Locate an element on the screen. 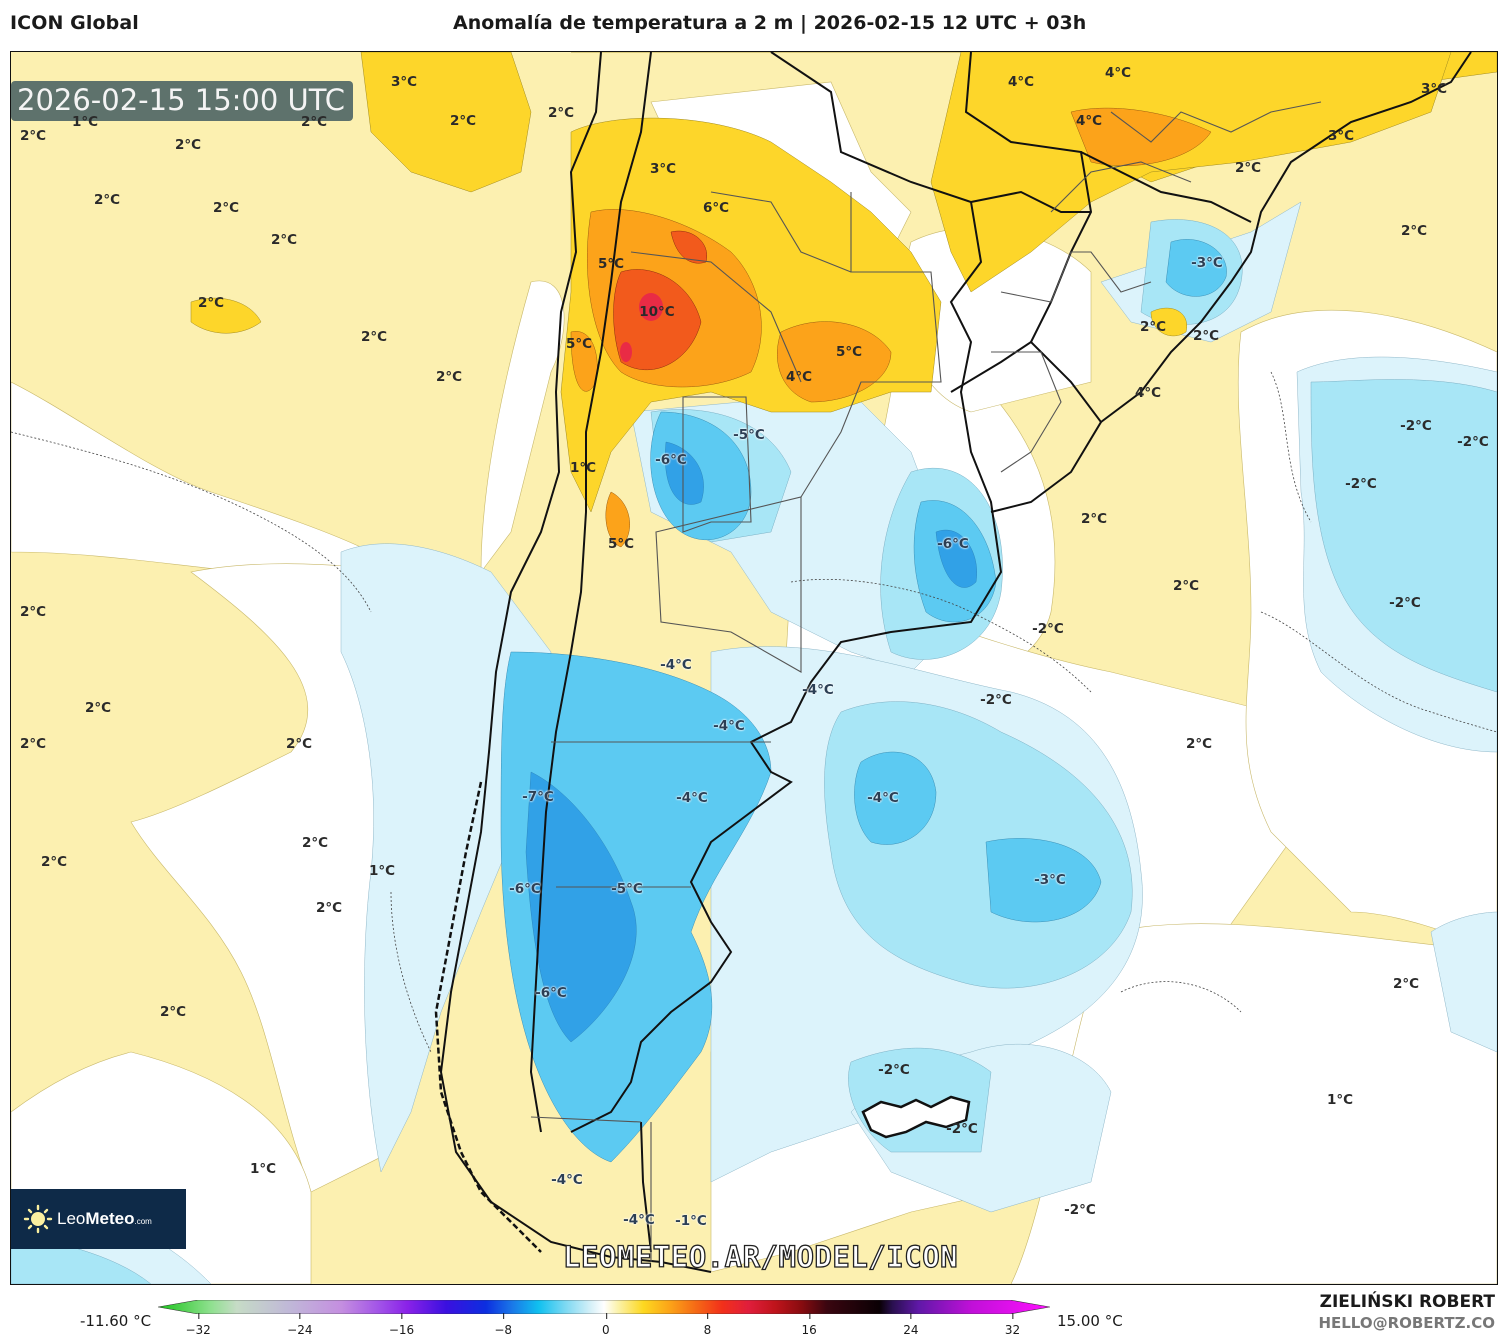  leometeo-logo: LeoMeteo.com is located at coordinates (98, 1219).